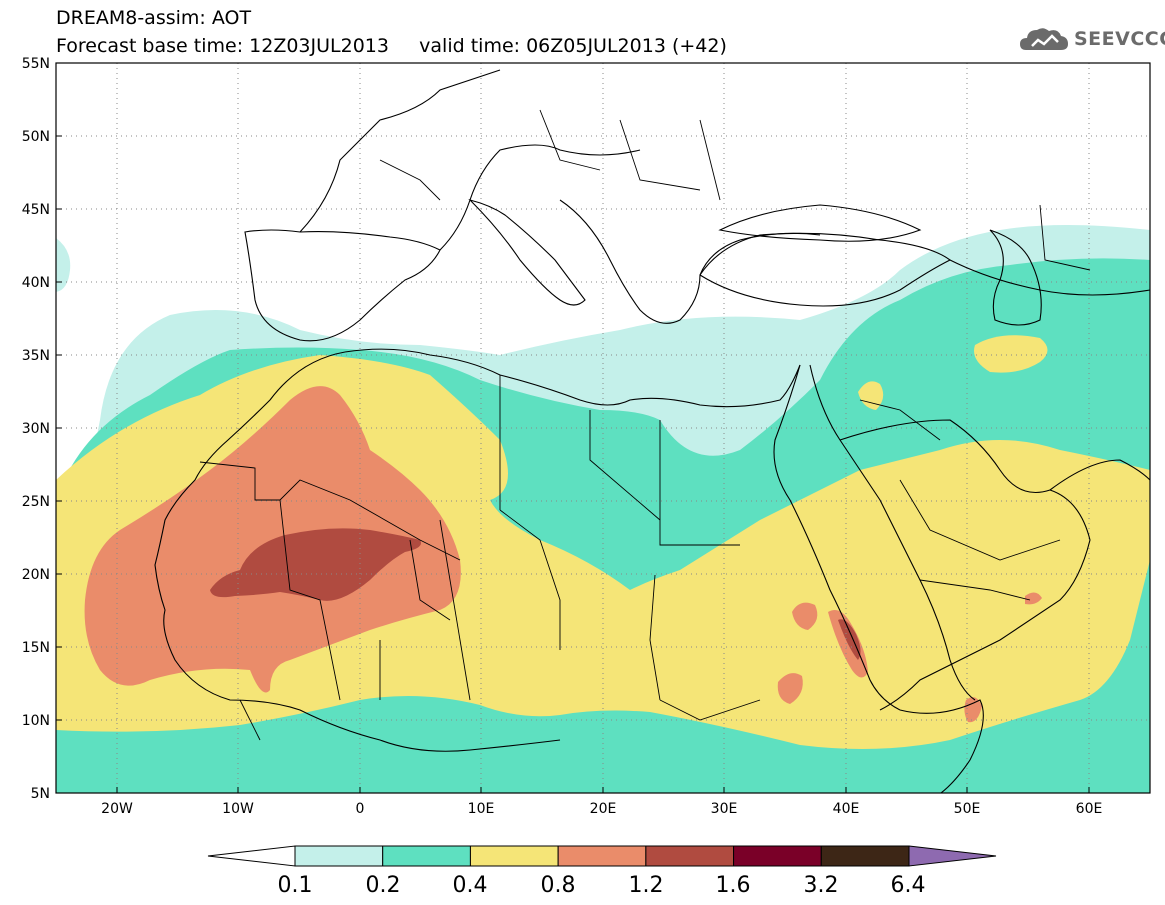  Describe the element at coordinates (1044, 39) in the screenshot. I see `cloud-logo-icon` at that location.